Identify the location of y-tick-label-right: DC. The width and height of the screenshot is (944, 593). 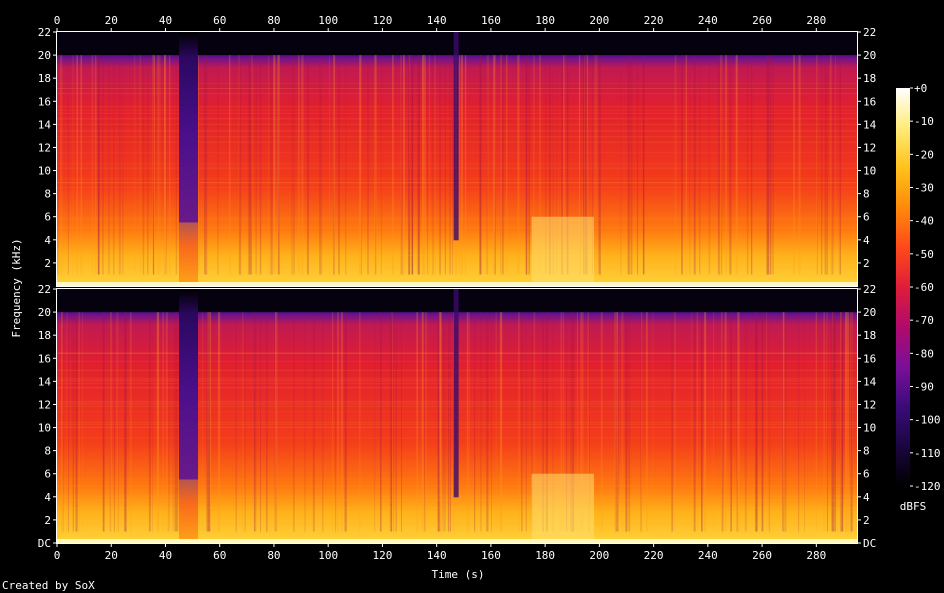
(869, 543).